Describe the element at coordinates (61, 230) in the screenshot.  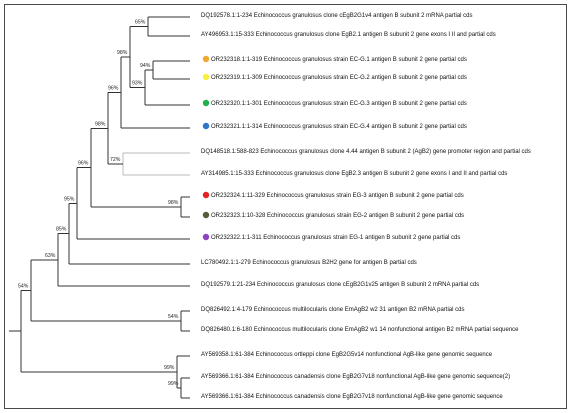
I see `bootstrap-value: 85%` at that location.